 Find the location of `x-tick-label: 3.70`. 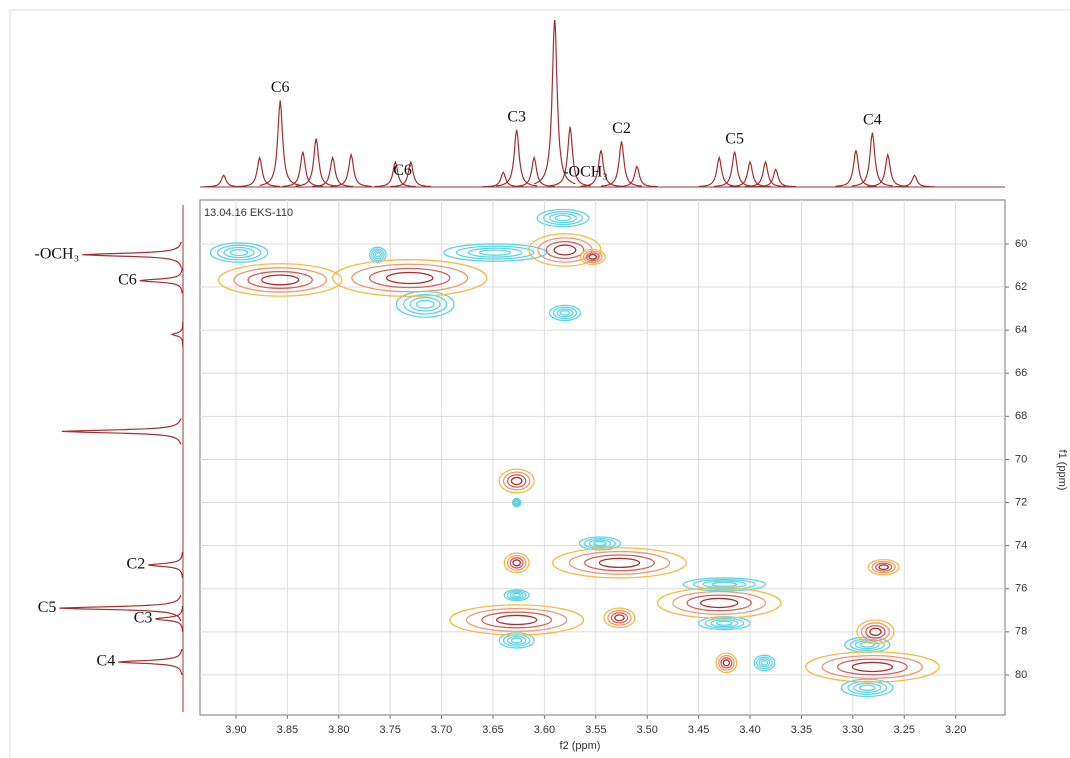

x-tick-label: 3.70 is located at coordinates (441, 730).